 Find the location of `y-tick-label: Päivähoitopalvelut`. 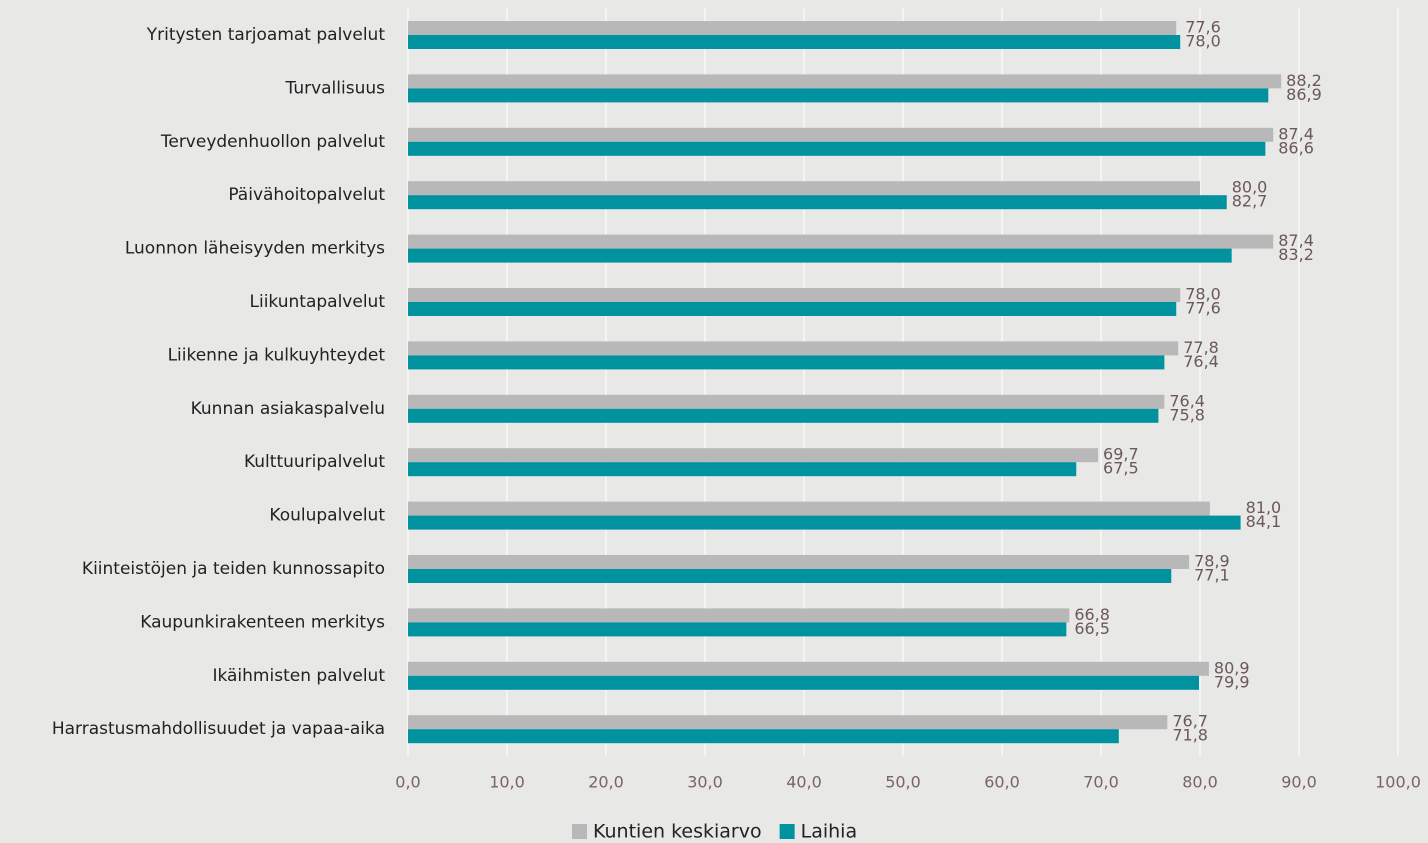

y-tick-label: Päivähoitopalvelut is located at coordinates (306, 195).